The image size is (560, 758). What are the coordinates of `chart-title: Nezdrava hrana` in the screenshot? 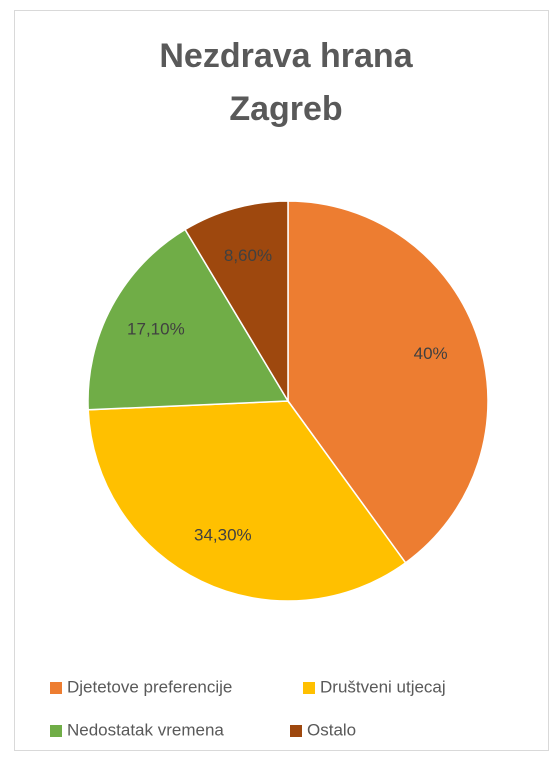 It's located at (286, 56).